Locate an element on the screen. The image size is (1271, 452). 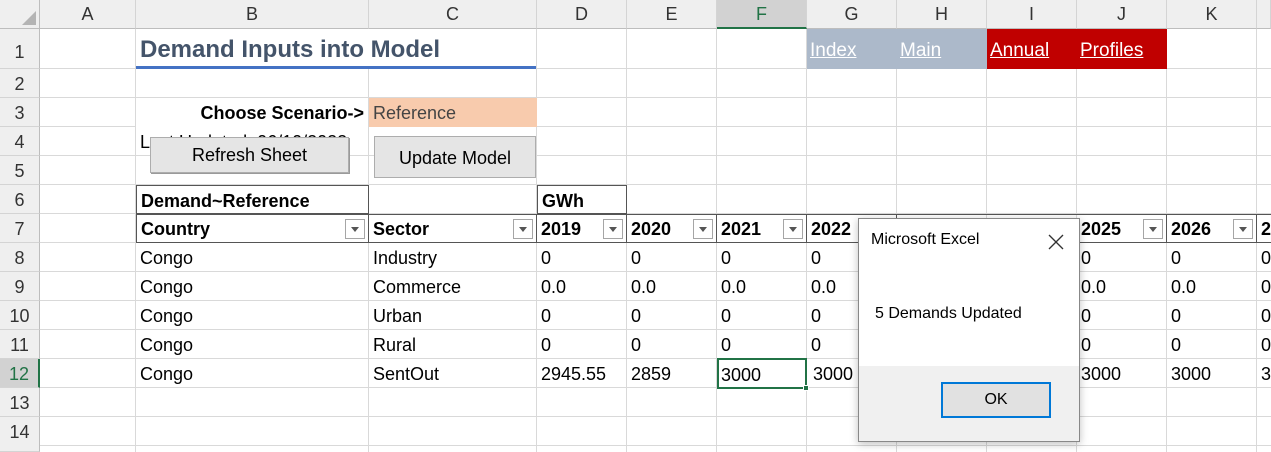
year-2019-filter-icon is located at coordinates (613, 229).